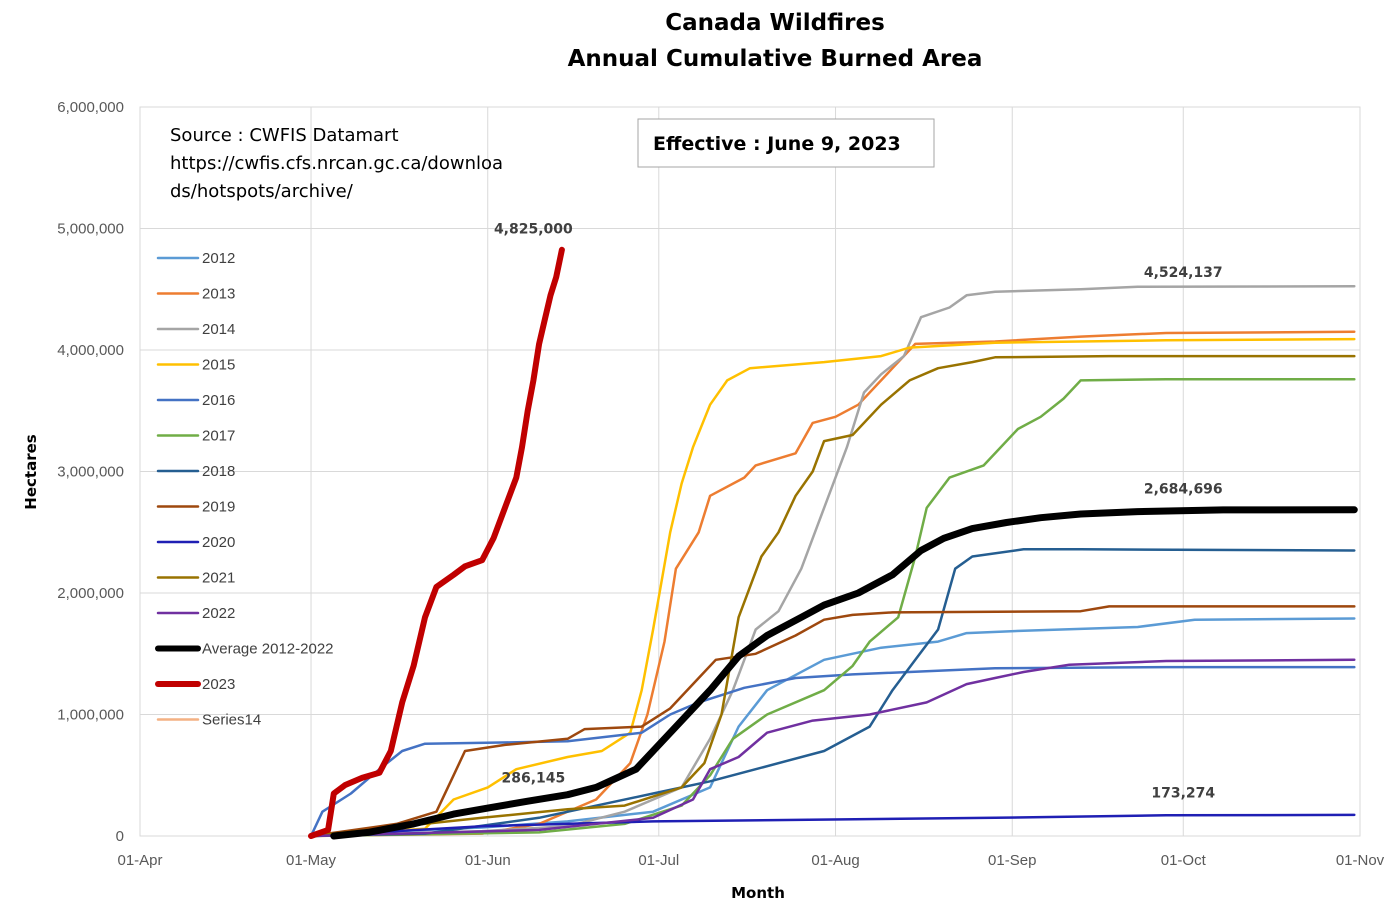 The height and width of the screenshot is (911, 1388). Describe the element at coordinates (195, 329) in the screenshot. I see `legend-item: 2014` at that location.